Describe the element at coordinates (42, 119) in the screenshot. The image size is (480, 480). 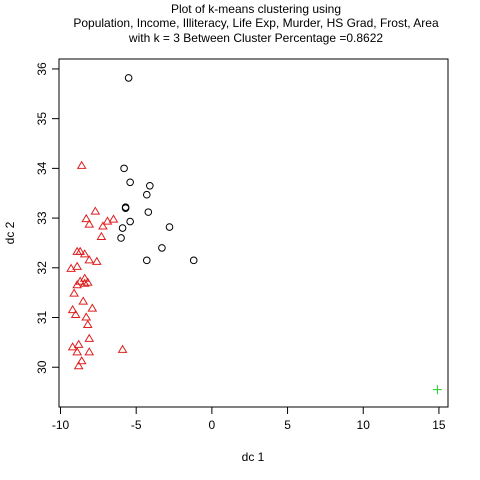
I see `y-tick-label-35: 35` at that location.